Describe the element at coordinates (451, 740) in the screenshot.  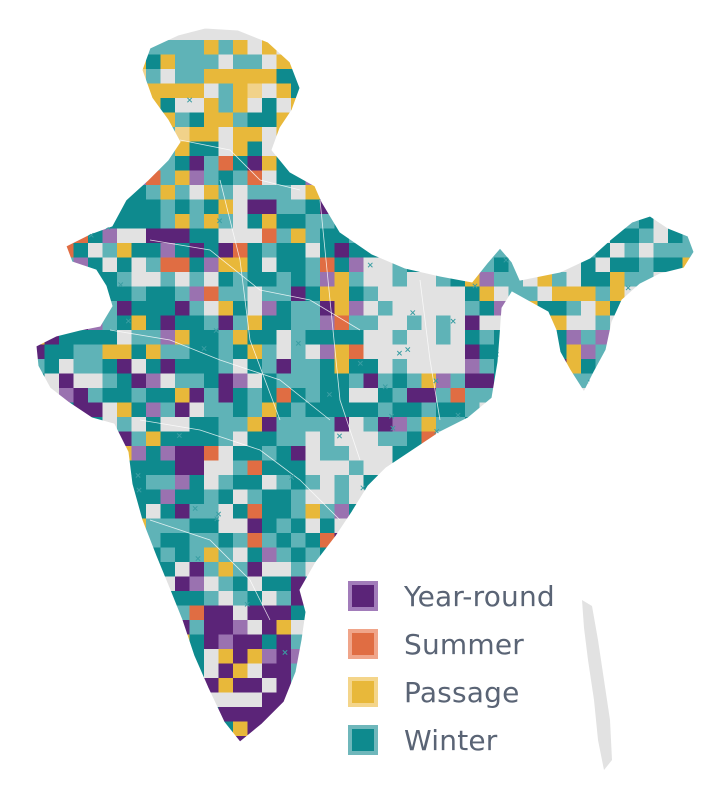
I see `legend-label-winter: Winter` at that location.